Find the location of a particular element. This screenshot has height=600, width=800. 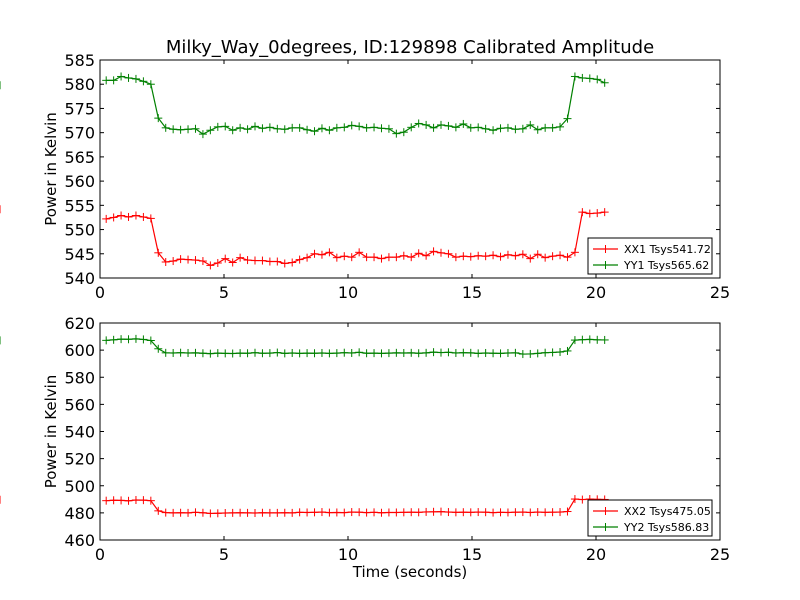

x-tick-label: 20 is located at coordinates (596, 554).